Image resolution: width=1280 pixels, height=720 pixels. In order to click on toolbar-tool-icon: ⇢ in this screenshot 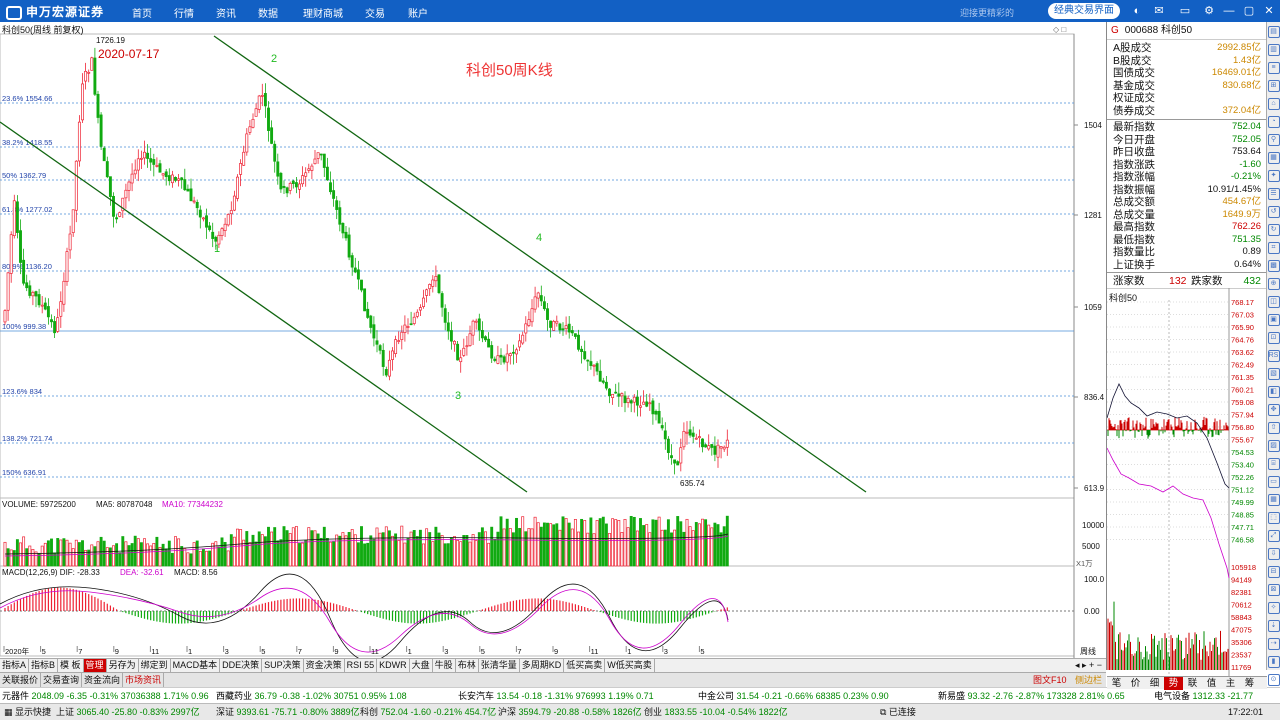, I will do `click(1273, 644)`.